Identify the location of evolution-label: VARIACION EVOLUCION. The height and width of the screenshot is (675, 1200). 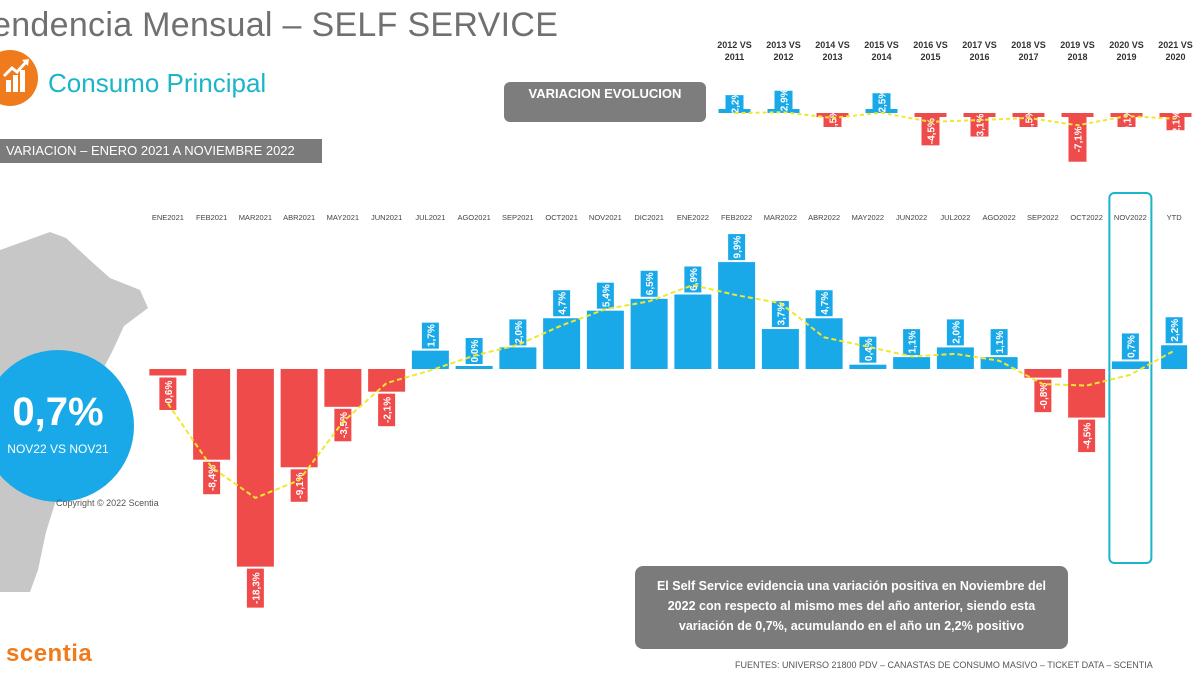
(605, 102).